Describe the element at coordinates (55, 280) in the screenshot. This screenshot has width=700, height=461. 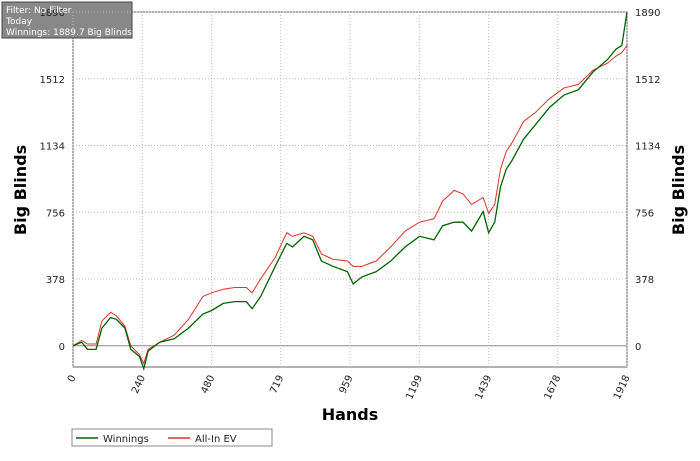
I see `y-tick-label: 378` at that location.